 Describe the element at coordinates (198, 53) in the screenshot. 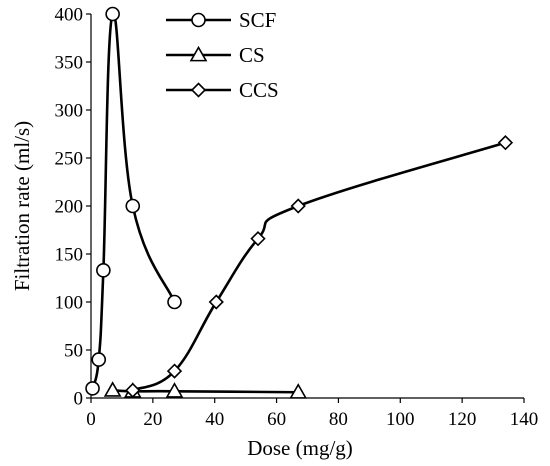

I see `legend-marker-triangle` at that location.